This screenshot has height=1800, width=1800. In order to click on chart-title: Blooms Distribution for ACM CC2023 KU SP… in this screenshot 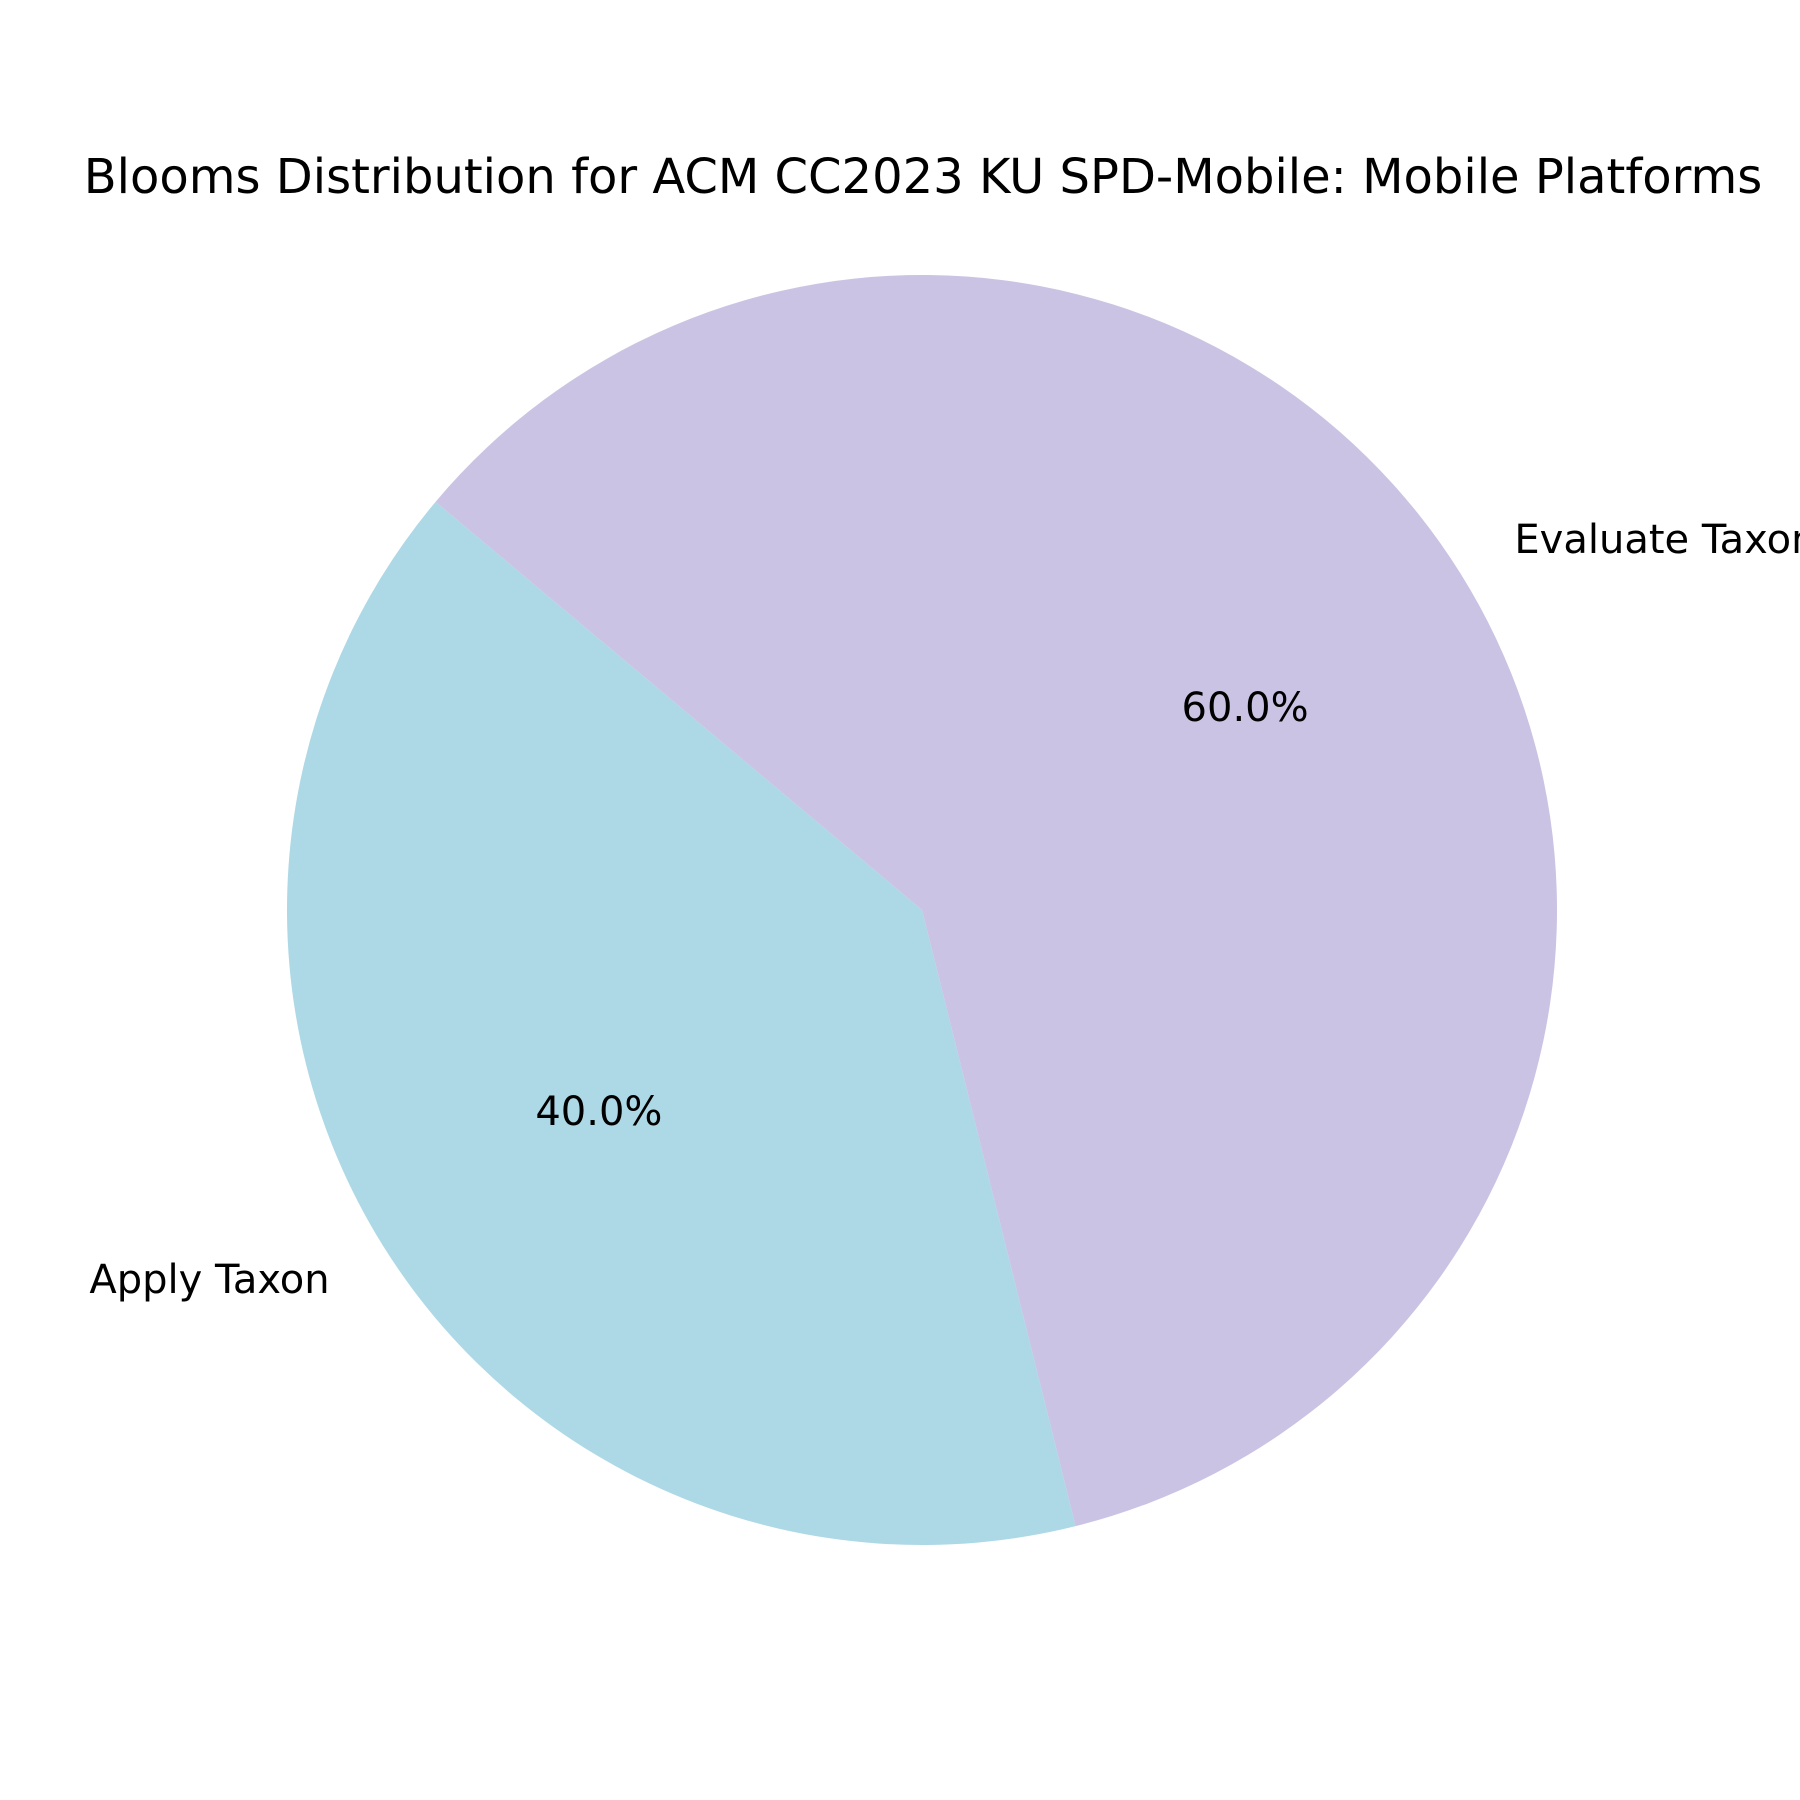, I will do `click(923, 177)`.